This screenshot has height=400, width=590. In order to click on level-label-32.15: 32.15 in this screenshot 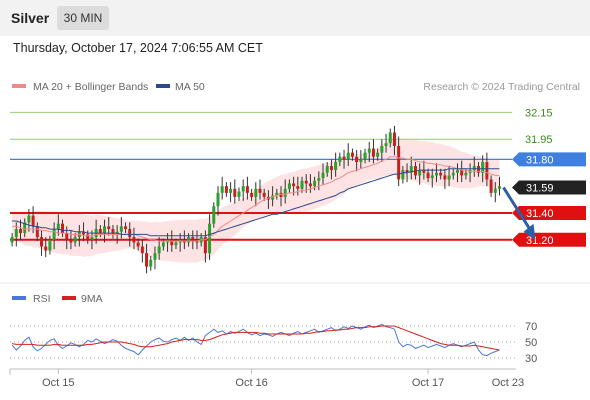, I will do `click(539, 113)`.